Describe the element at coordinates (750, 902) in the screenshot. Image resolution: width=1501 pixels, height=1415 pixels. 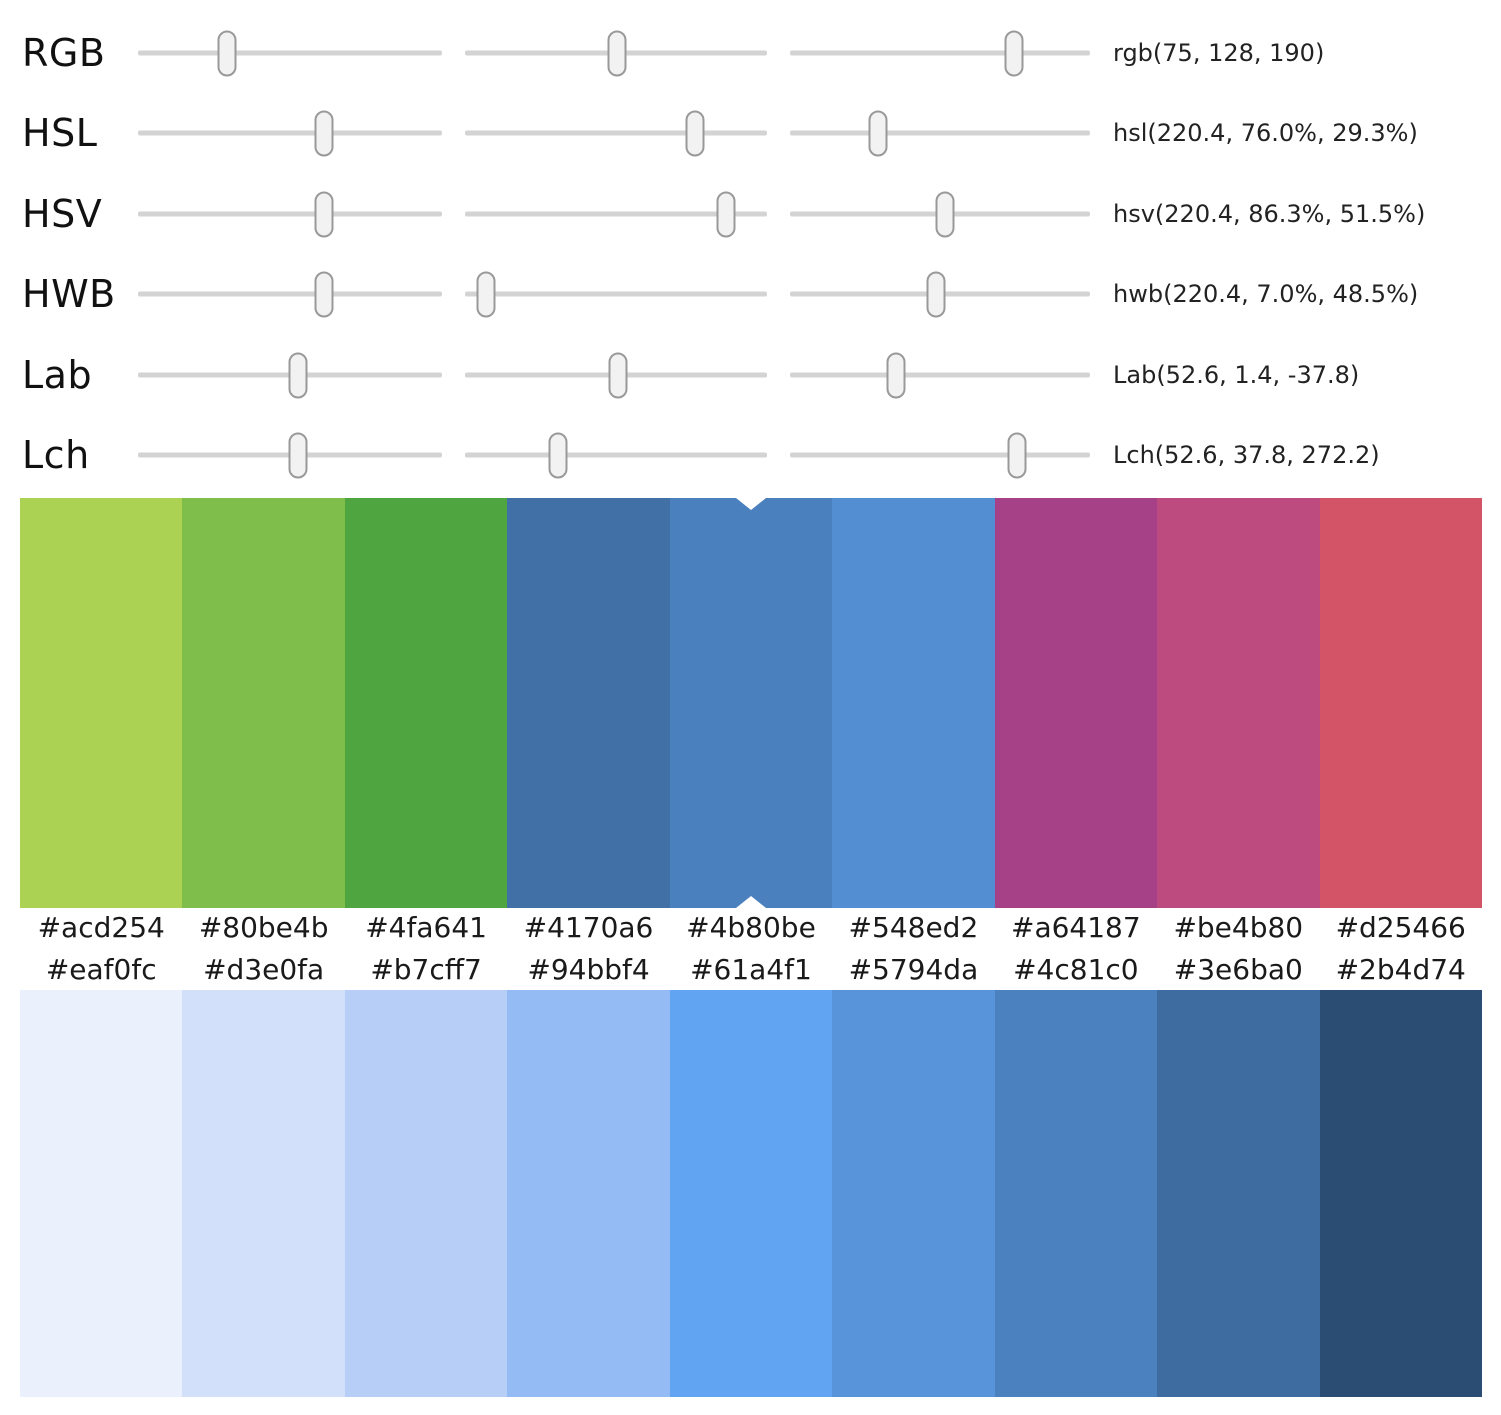
I see `selected-swatch-marker-bottom-icon` at that location.